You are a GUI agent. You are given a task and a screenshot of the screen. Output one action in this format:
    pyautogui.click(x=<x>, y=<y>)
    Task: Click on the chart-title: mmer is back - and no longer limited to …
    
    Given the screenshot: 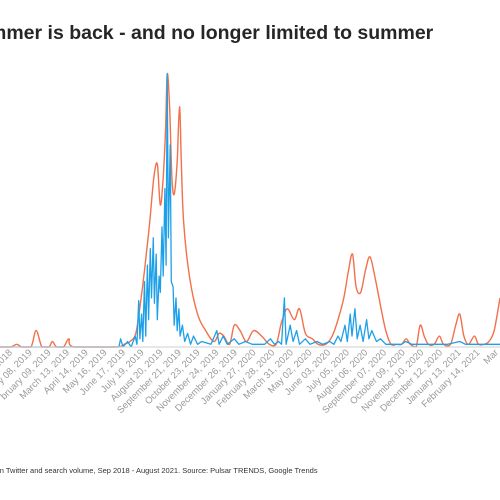 What is the action you would take?
    pyautogui.click(x=250, y=33)
    